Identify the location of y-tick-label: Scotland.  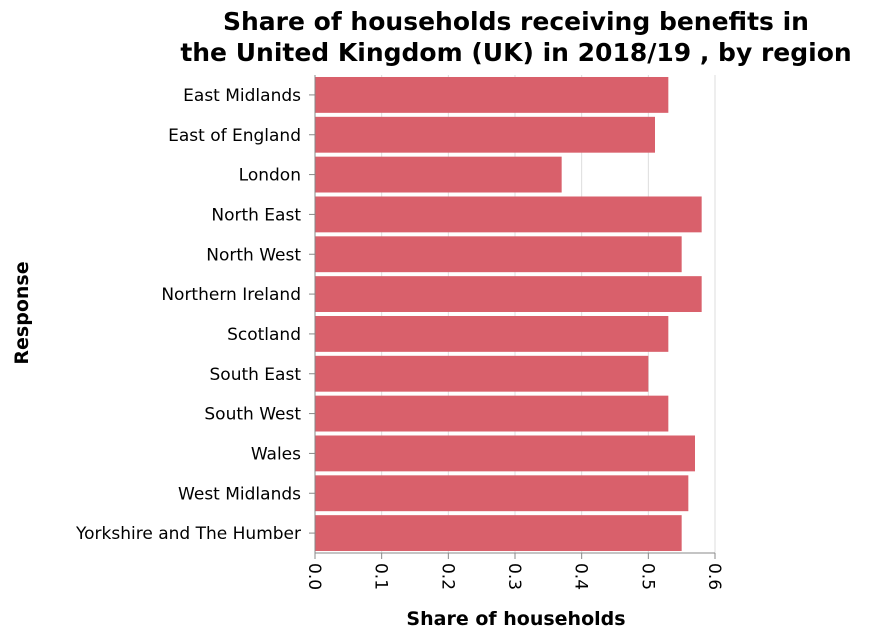
(264, 335).